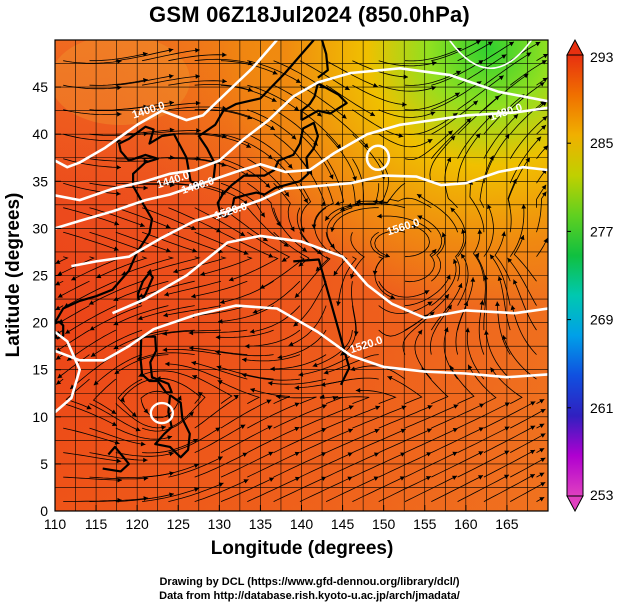  I want to click on colorbar-tick-label: 253, so click(602, 495).